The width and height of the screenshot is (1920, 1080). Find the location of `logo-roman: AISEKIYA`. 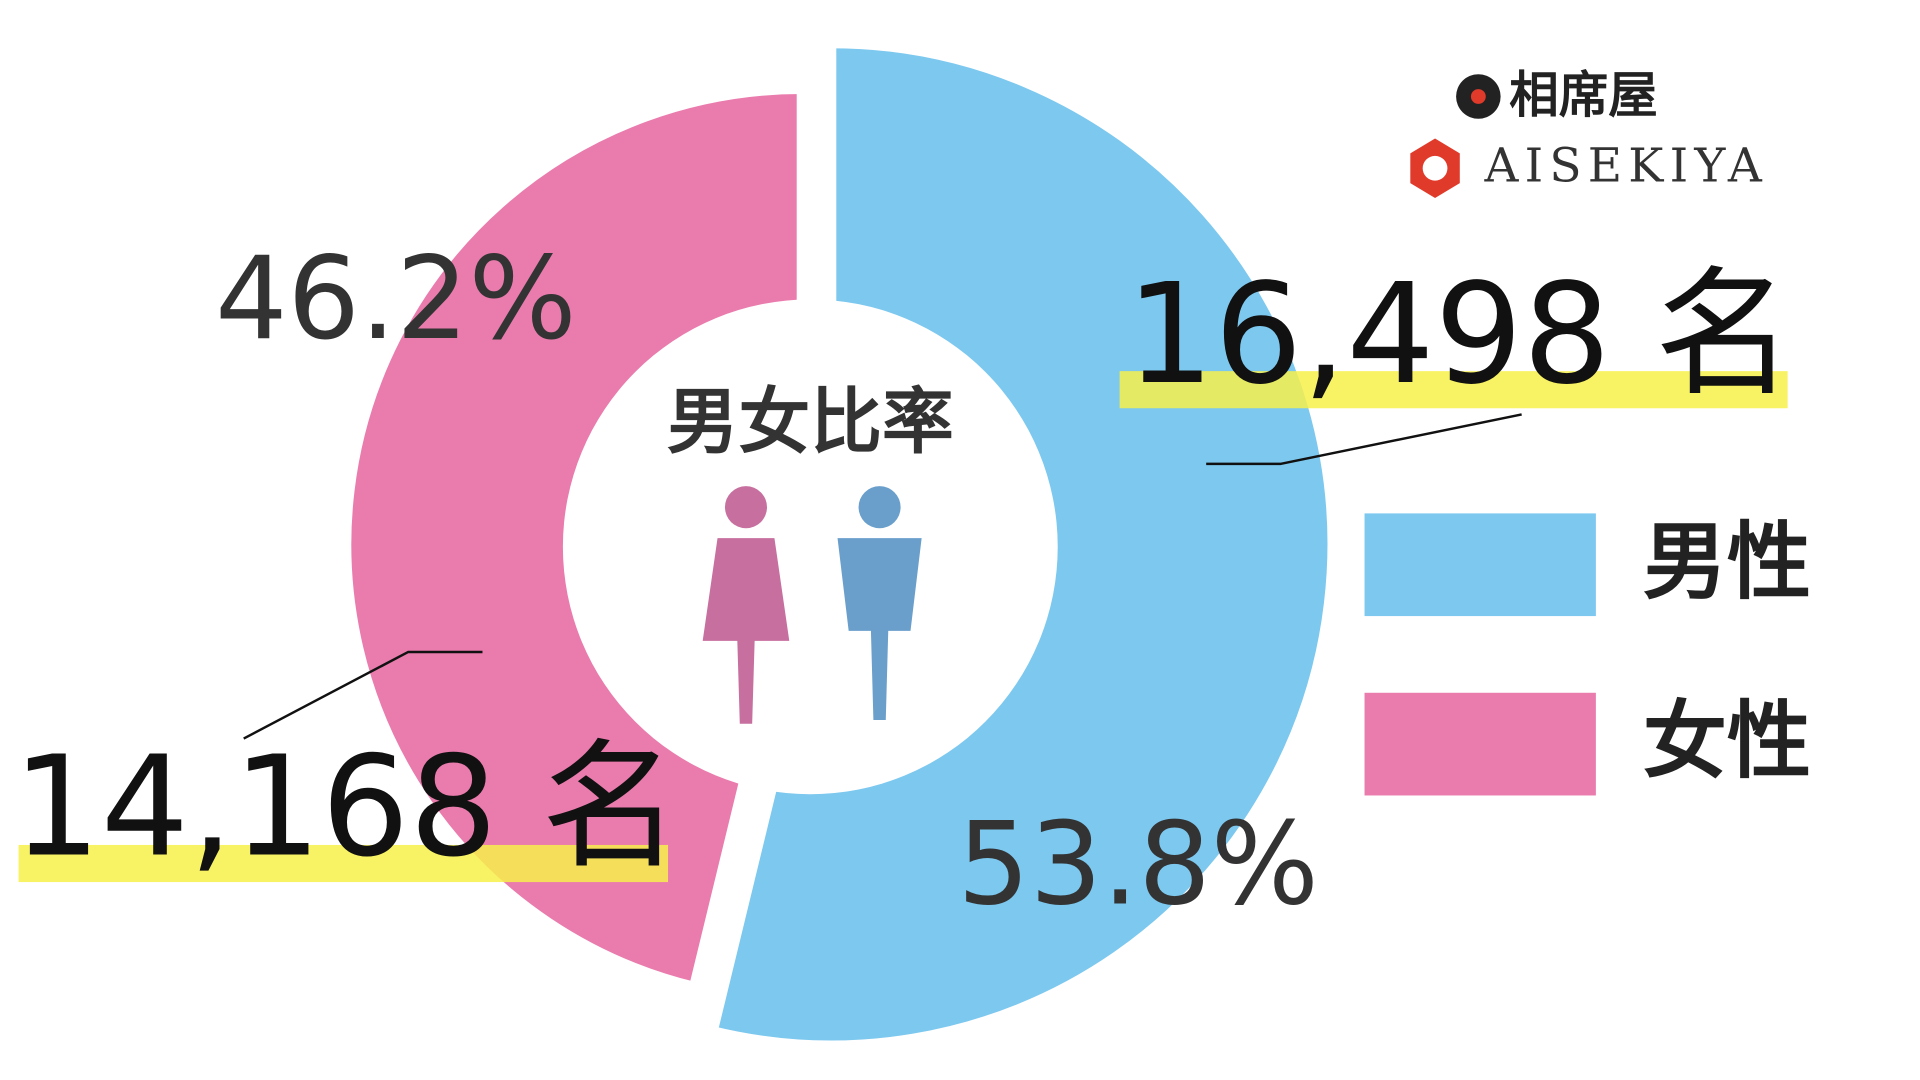

logo-roman: AISEKIYA is located at coordinates (1626, 165).